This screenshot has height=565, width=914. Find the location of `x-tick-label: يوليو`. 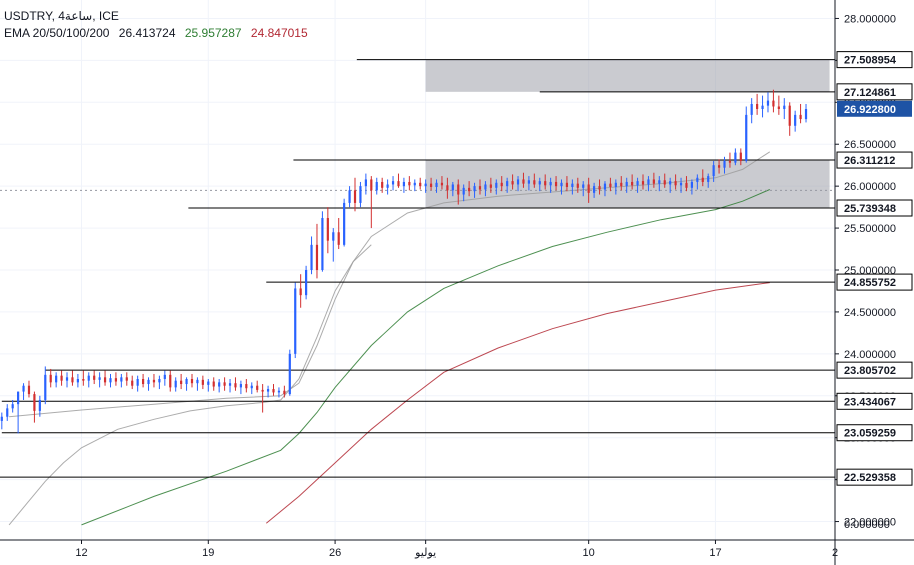

x-tick-label: يوليو is located at coordinates (425, 553).